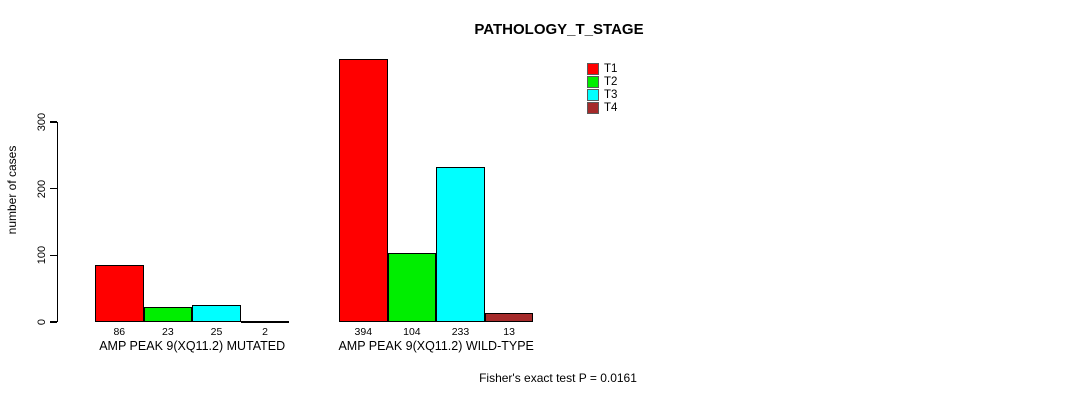 The image size is (1090, 400). What do you see at coordinates (42, 122) in the screenshot?
I see `y-tick-label: 300` at bounding box center [42, 122].